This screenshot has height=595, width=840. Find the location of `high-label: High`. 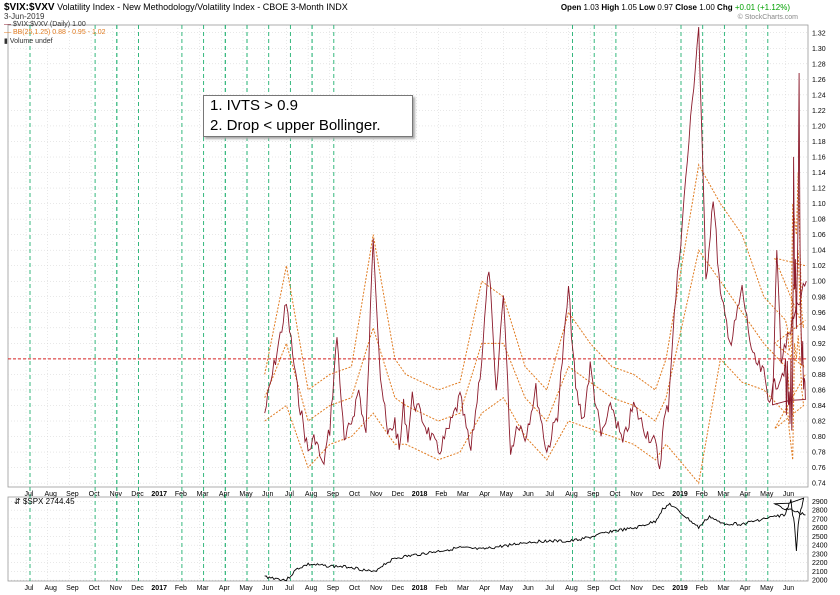

high-label: High is located at coordinates (610, 7).